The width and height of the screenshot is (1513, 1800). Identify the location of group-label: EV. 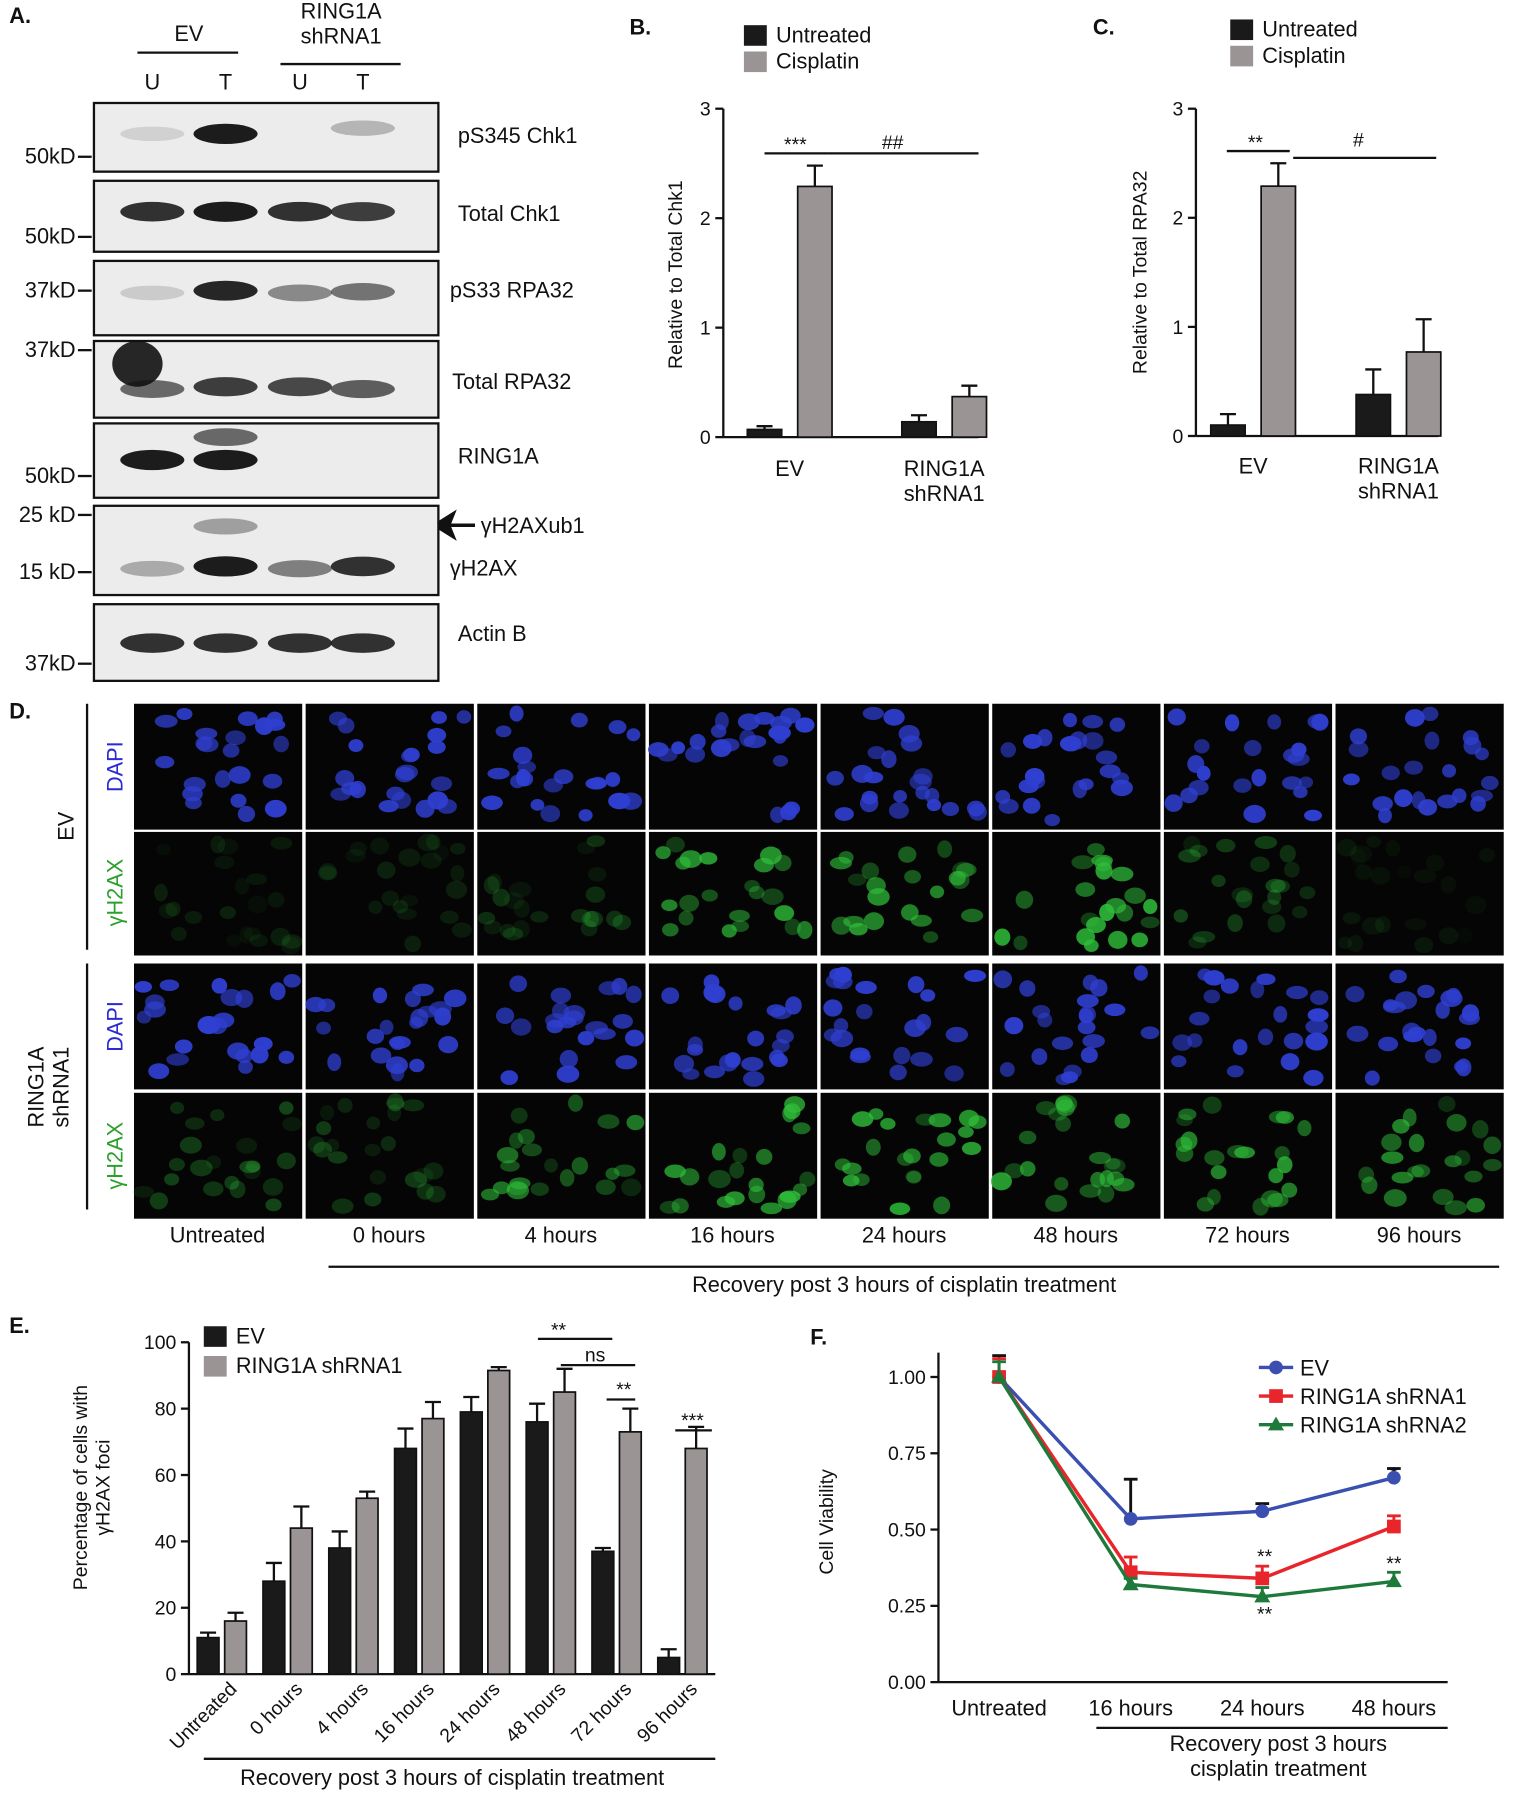
(65, 825).